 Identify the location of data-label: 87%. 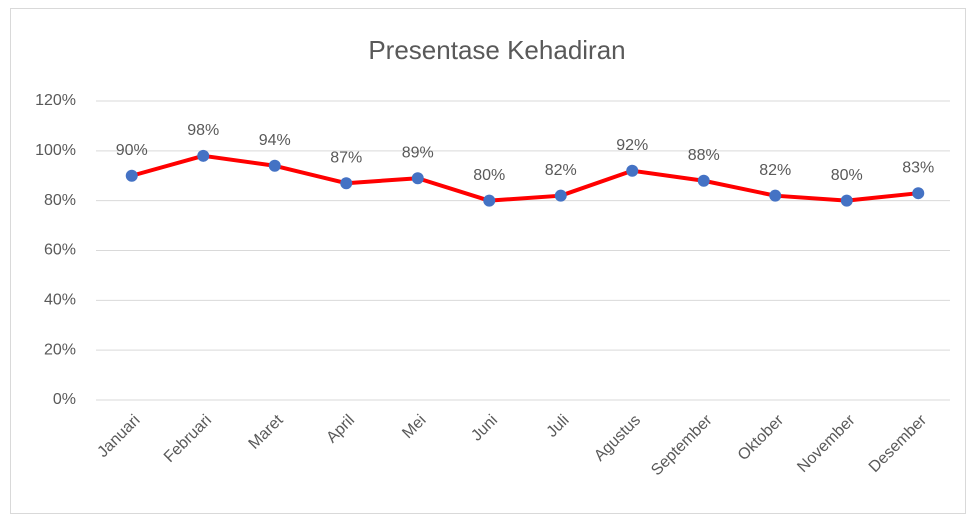
(346, 157).